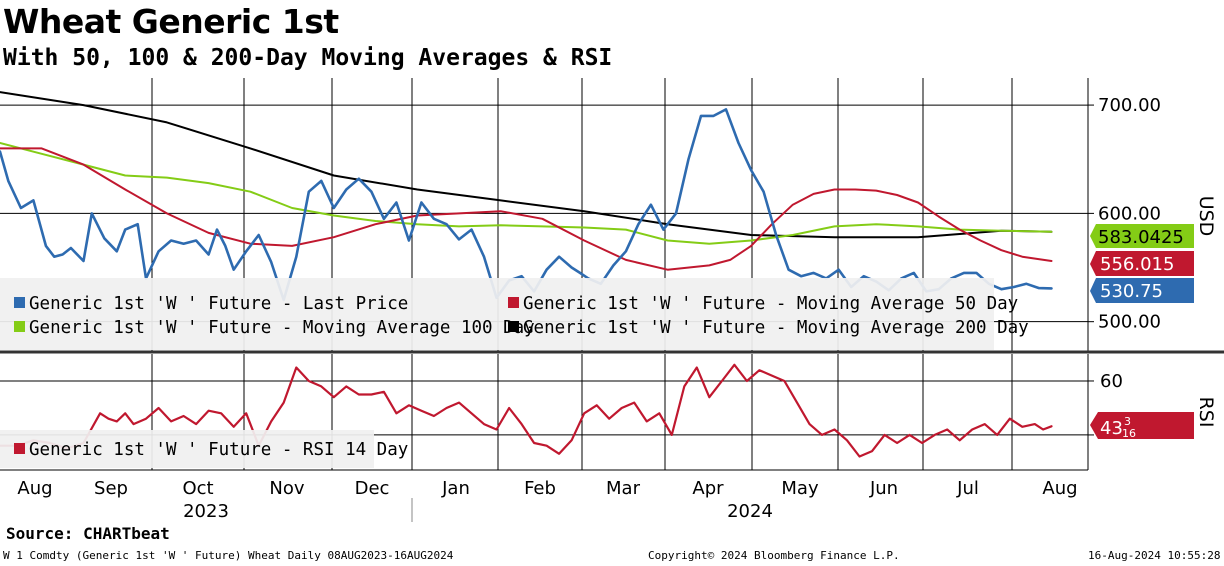  I want to click on x-axis-months: Aug Sep Oct Nov Dec Jan Feb Mar Apr May Jun Jul Aug, so click(547, 488).